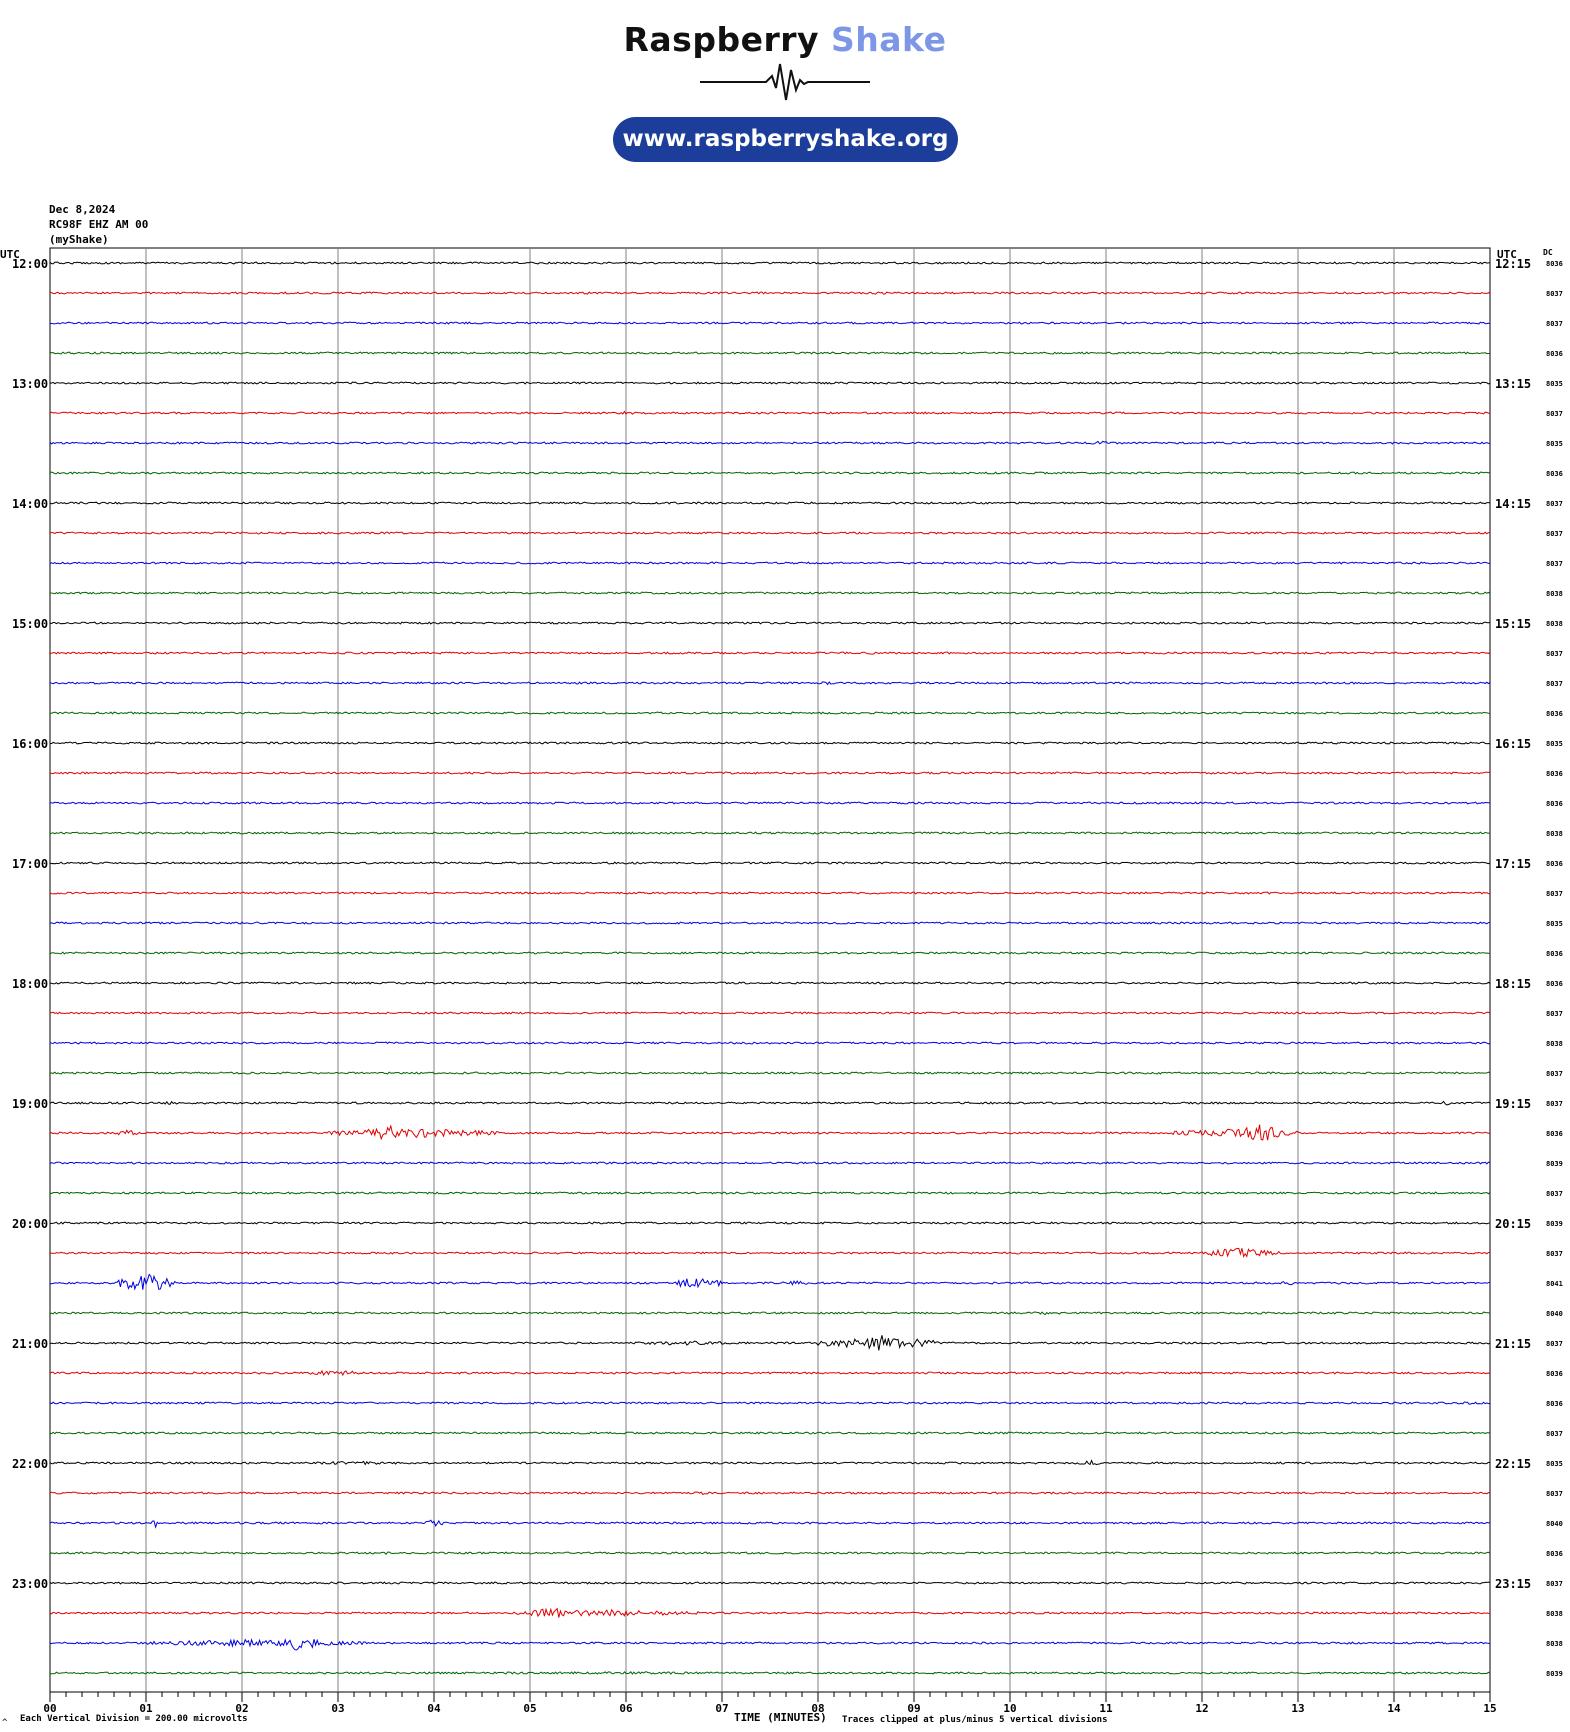 The image size is (1570, 1732). What do you see at coordinates (30, 864) in the screenshot?
I see `left-hour-label: 17:00` at bounding box center [30, 864].